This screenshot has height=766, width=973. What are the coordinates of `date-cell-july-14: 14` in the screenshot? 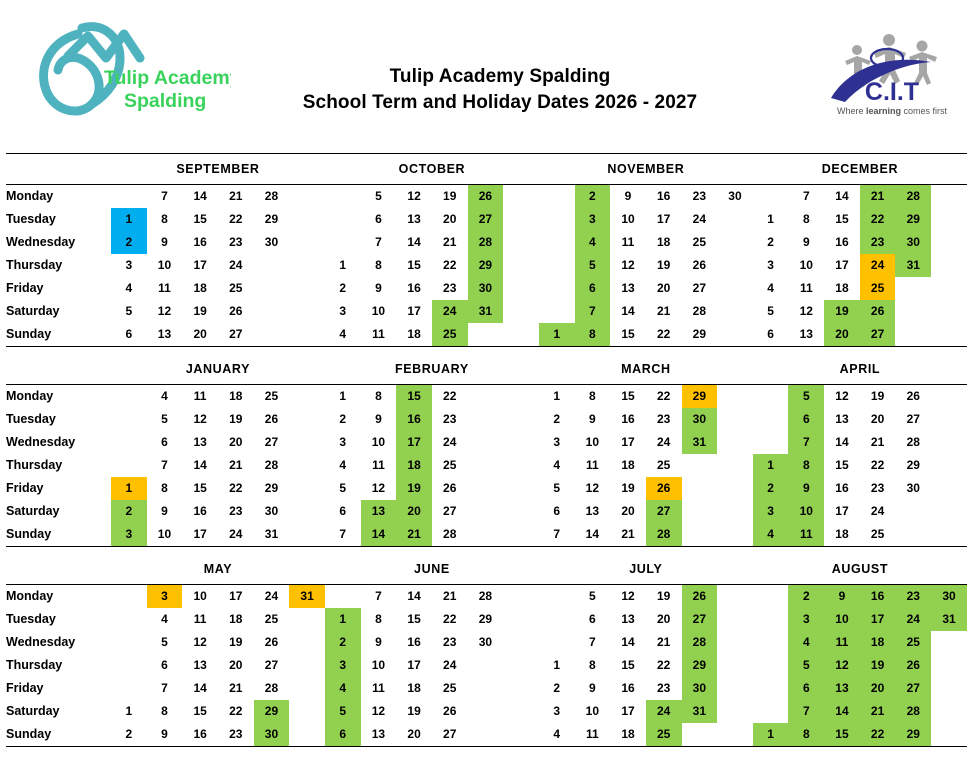 It's located at (628, 642).